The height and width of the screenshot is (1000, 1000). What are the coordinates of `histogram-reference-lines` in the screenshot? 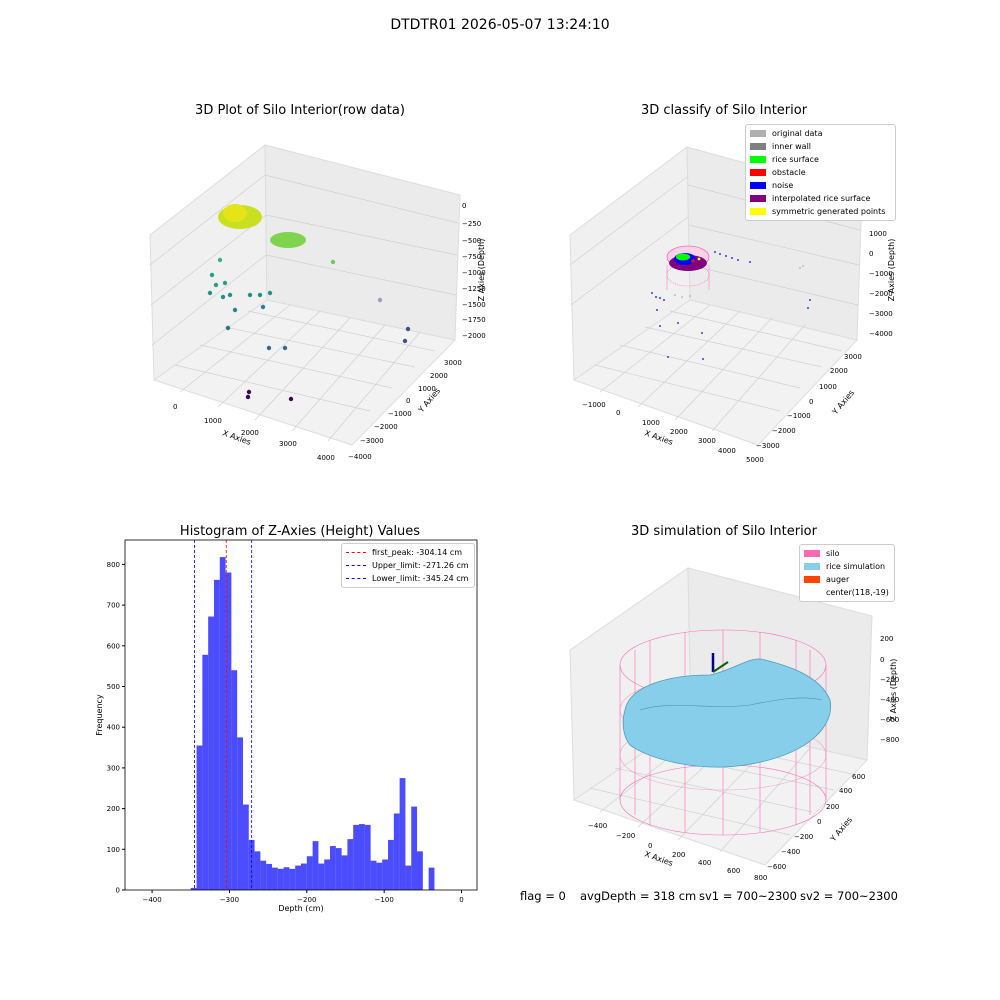 It's located at (223, 715).